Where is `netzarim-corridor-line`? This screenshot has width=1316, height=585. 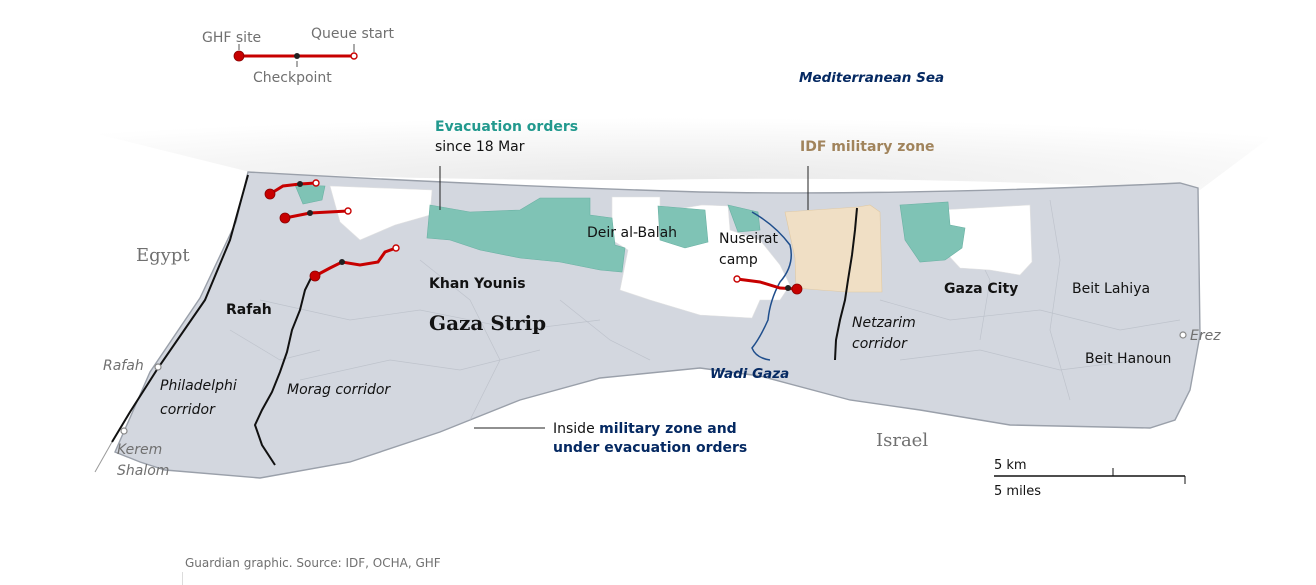
netzarim-corridor-line is located at coordinates (846, 284).